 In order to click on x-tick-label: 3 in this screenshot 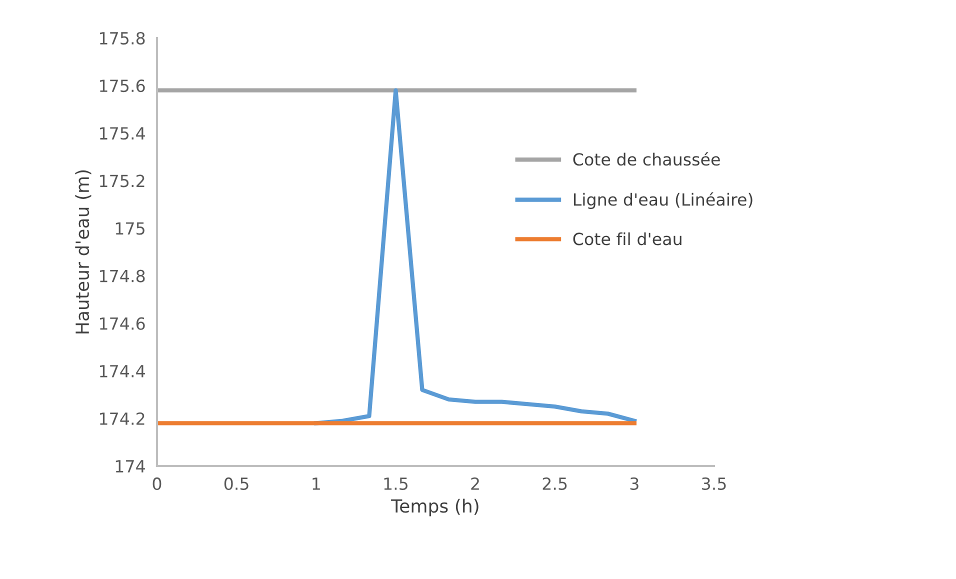, I will do `click(634, 483)`.